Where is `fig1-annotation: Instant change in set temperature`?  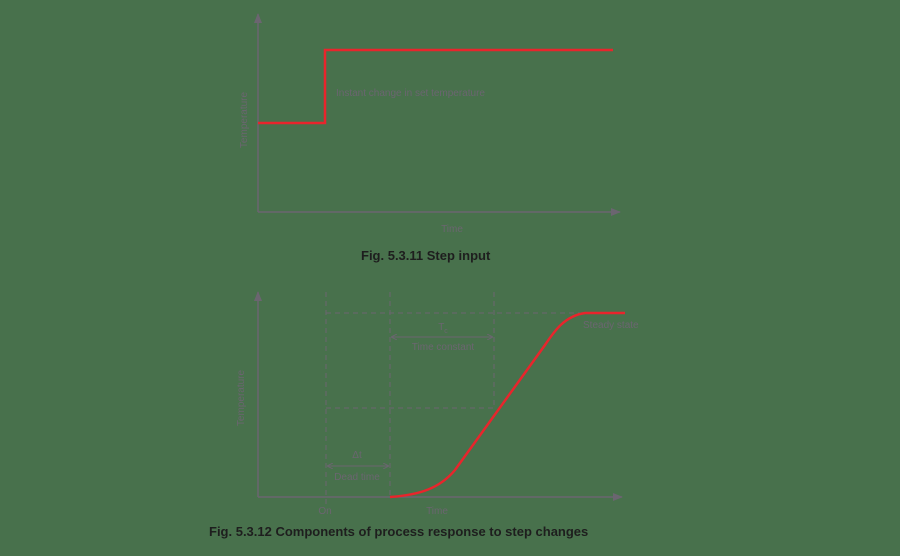 fig1-annotation: Instant change in set temperature is located at coordinates (410, 93).